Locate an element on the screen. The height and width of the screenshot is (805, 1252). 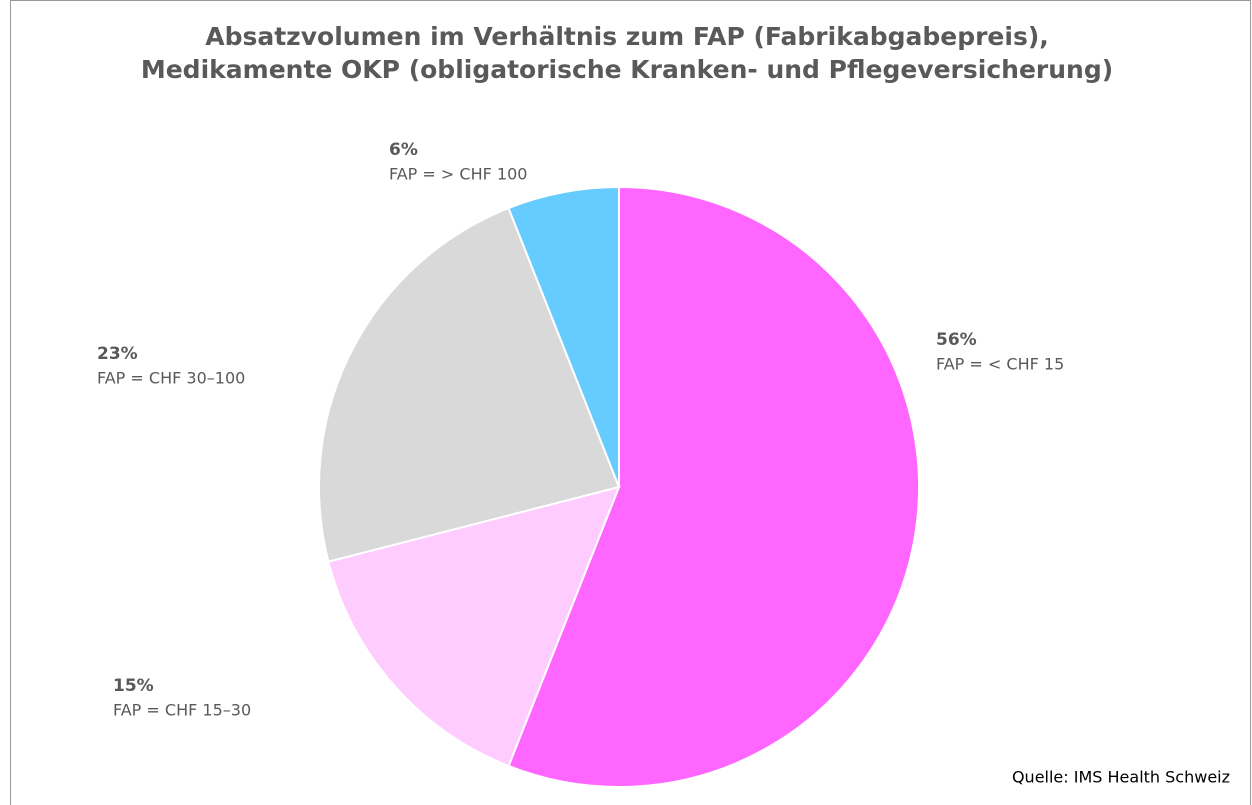
data-label: 15% is located at coordinates (133, 686).